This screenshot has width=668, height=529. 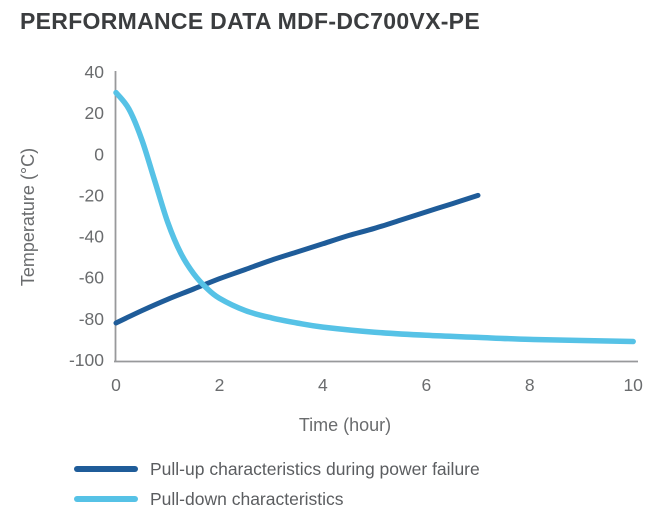 I want to click on legend-item-pull-down: Pull-down characteristics, so click(x=277, y=499).